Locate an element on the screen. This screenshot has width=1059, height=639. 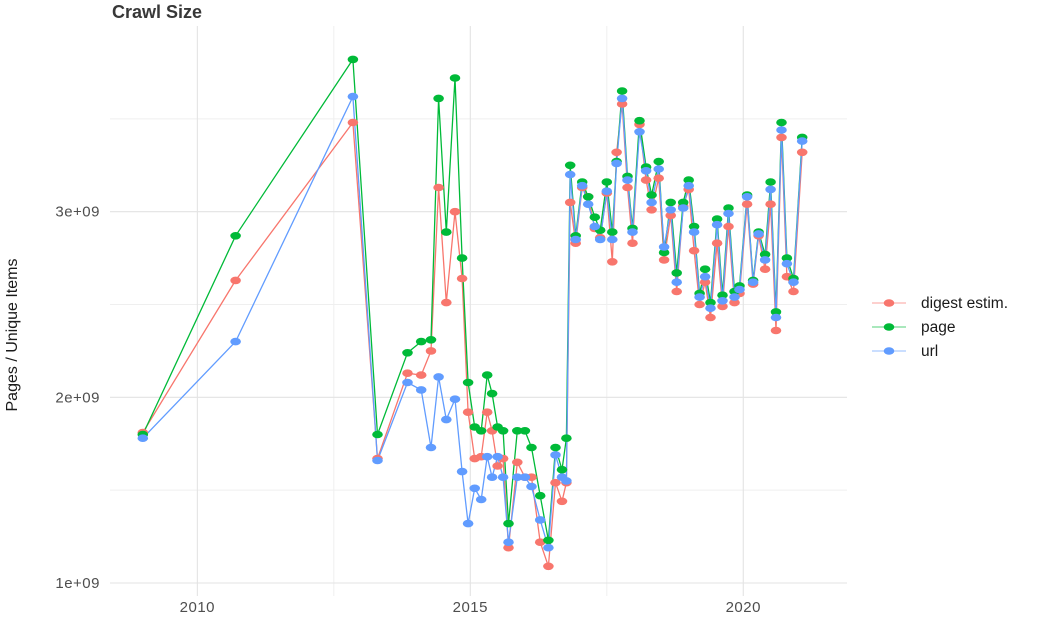
legend-key-marker-url is located at coordinates (889, 351).